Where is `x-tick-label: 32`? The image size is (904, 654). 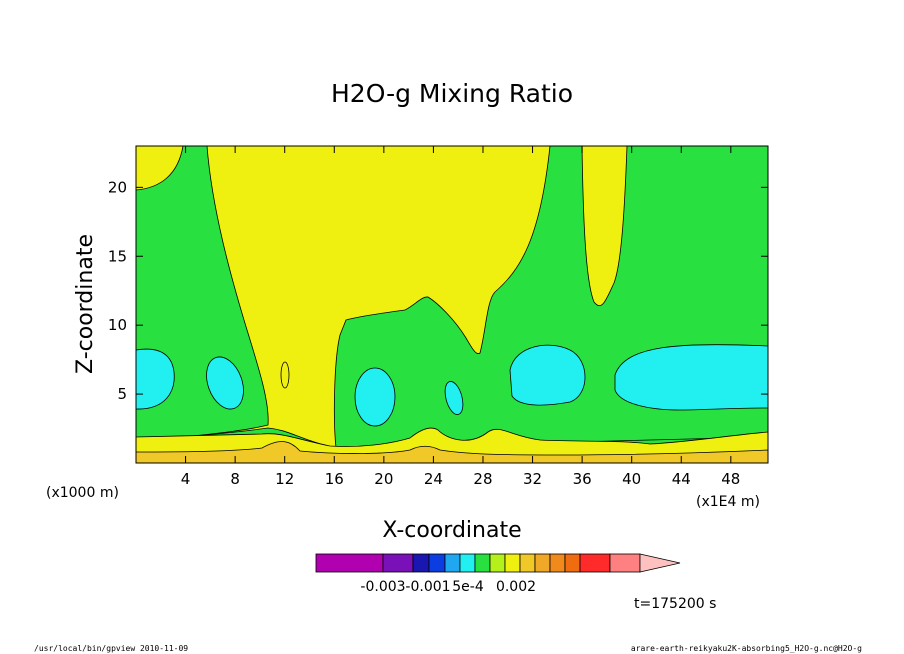 x-tick-label: 32 is located at coordinates (532, 479).